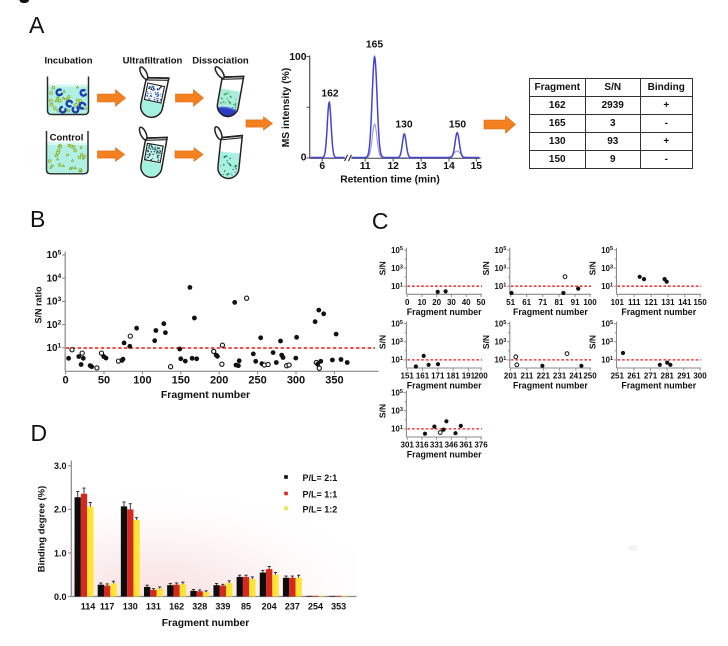  What do you see at coordinates (68, 61) in the screenshot?
I see `svg-text: Incubation` at bounding box center [68, 61].